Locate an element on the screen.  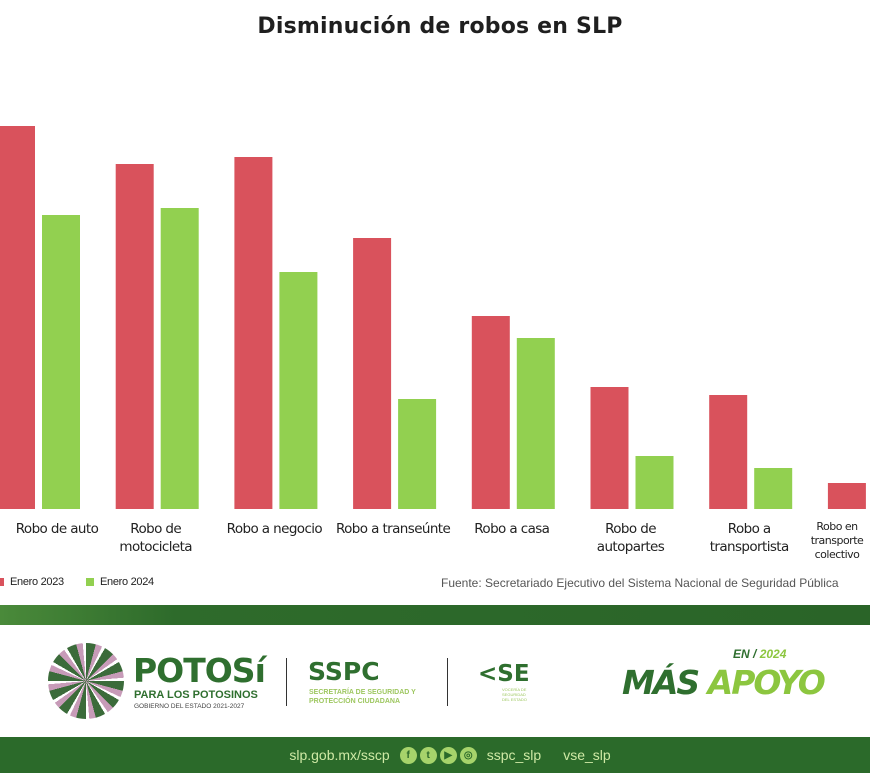
twitter-icon: t is located at coordinates (428, 755).